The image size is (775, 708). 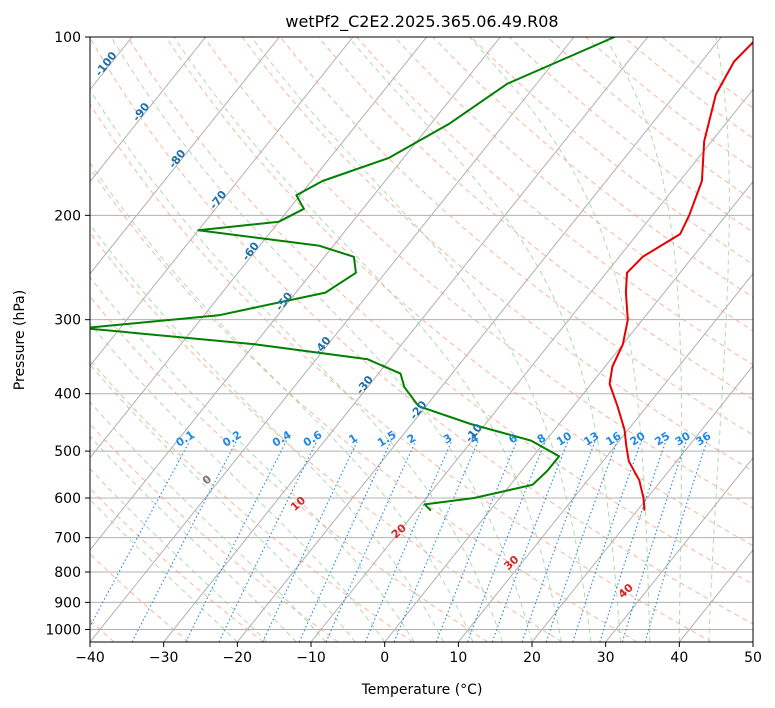 I want to click on temperature-profile-line, so click(x=680, y=275).